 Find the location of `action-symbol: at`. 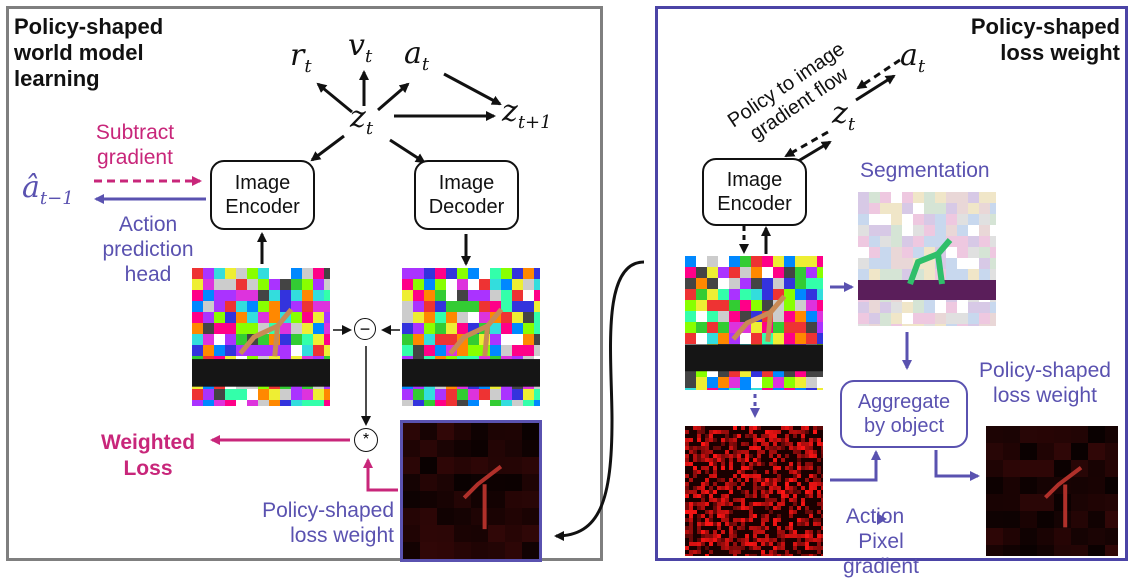

action-symbol: at is located at coordinates (417, 55).